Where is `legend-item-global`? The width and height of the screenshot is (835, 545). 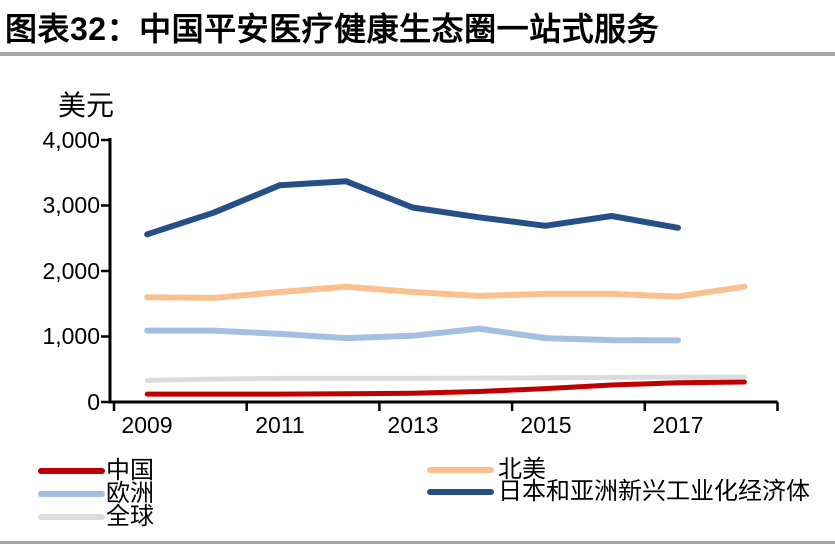
legend-item-global is located at coordinates (71, 517).